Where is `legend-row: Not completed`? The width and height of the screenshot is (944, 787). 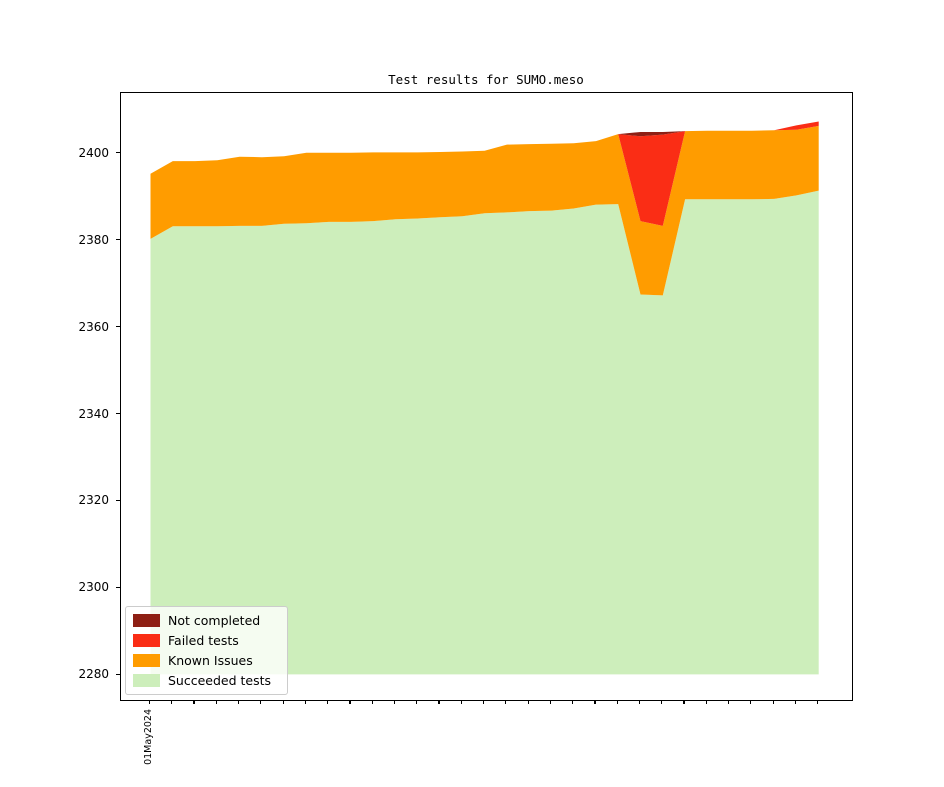 legend-row: Not completed is located at coordinates (206, 620).